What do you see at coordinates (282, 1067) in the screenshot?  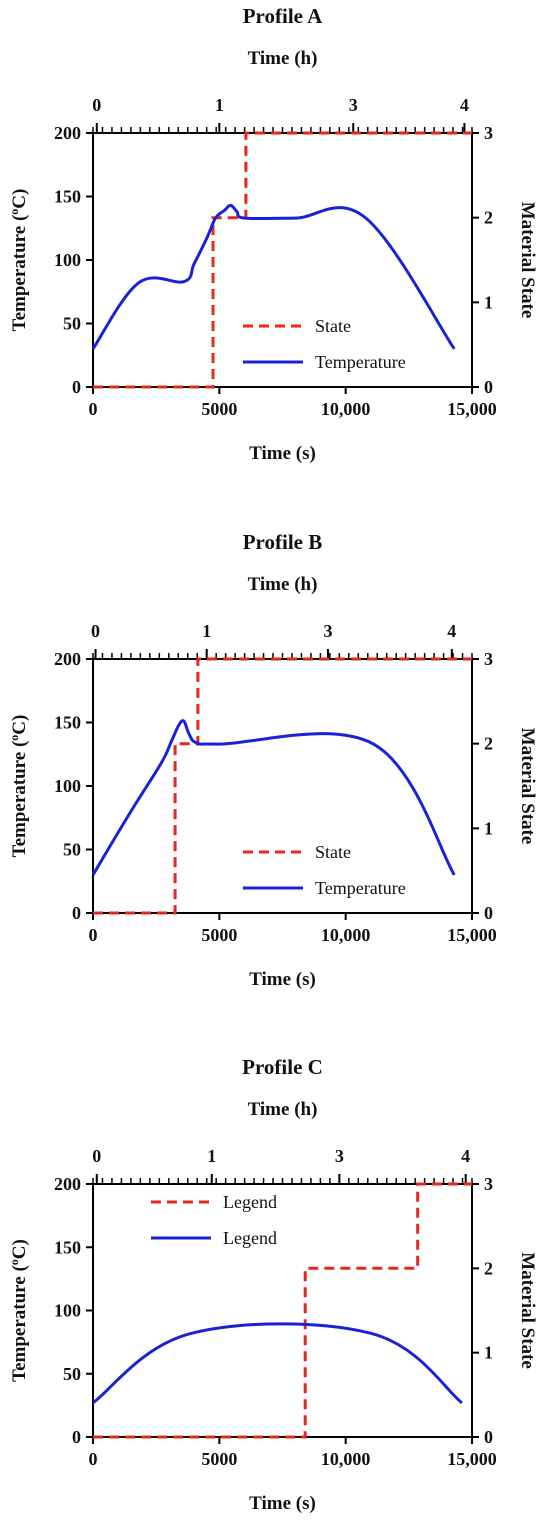 I see `chart-title: Profile C` at bounding box center [282, 1067].